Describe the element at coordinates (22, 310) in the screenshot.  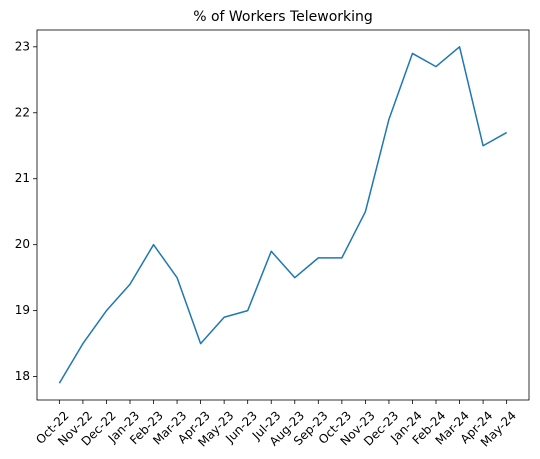
I see `y-tick-label: 19` at that location.